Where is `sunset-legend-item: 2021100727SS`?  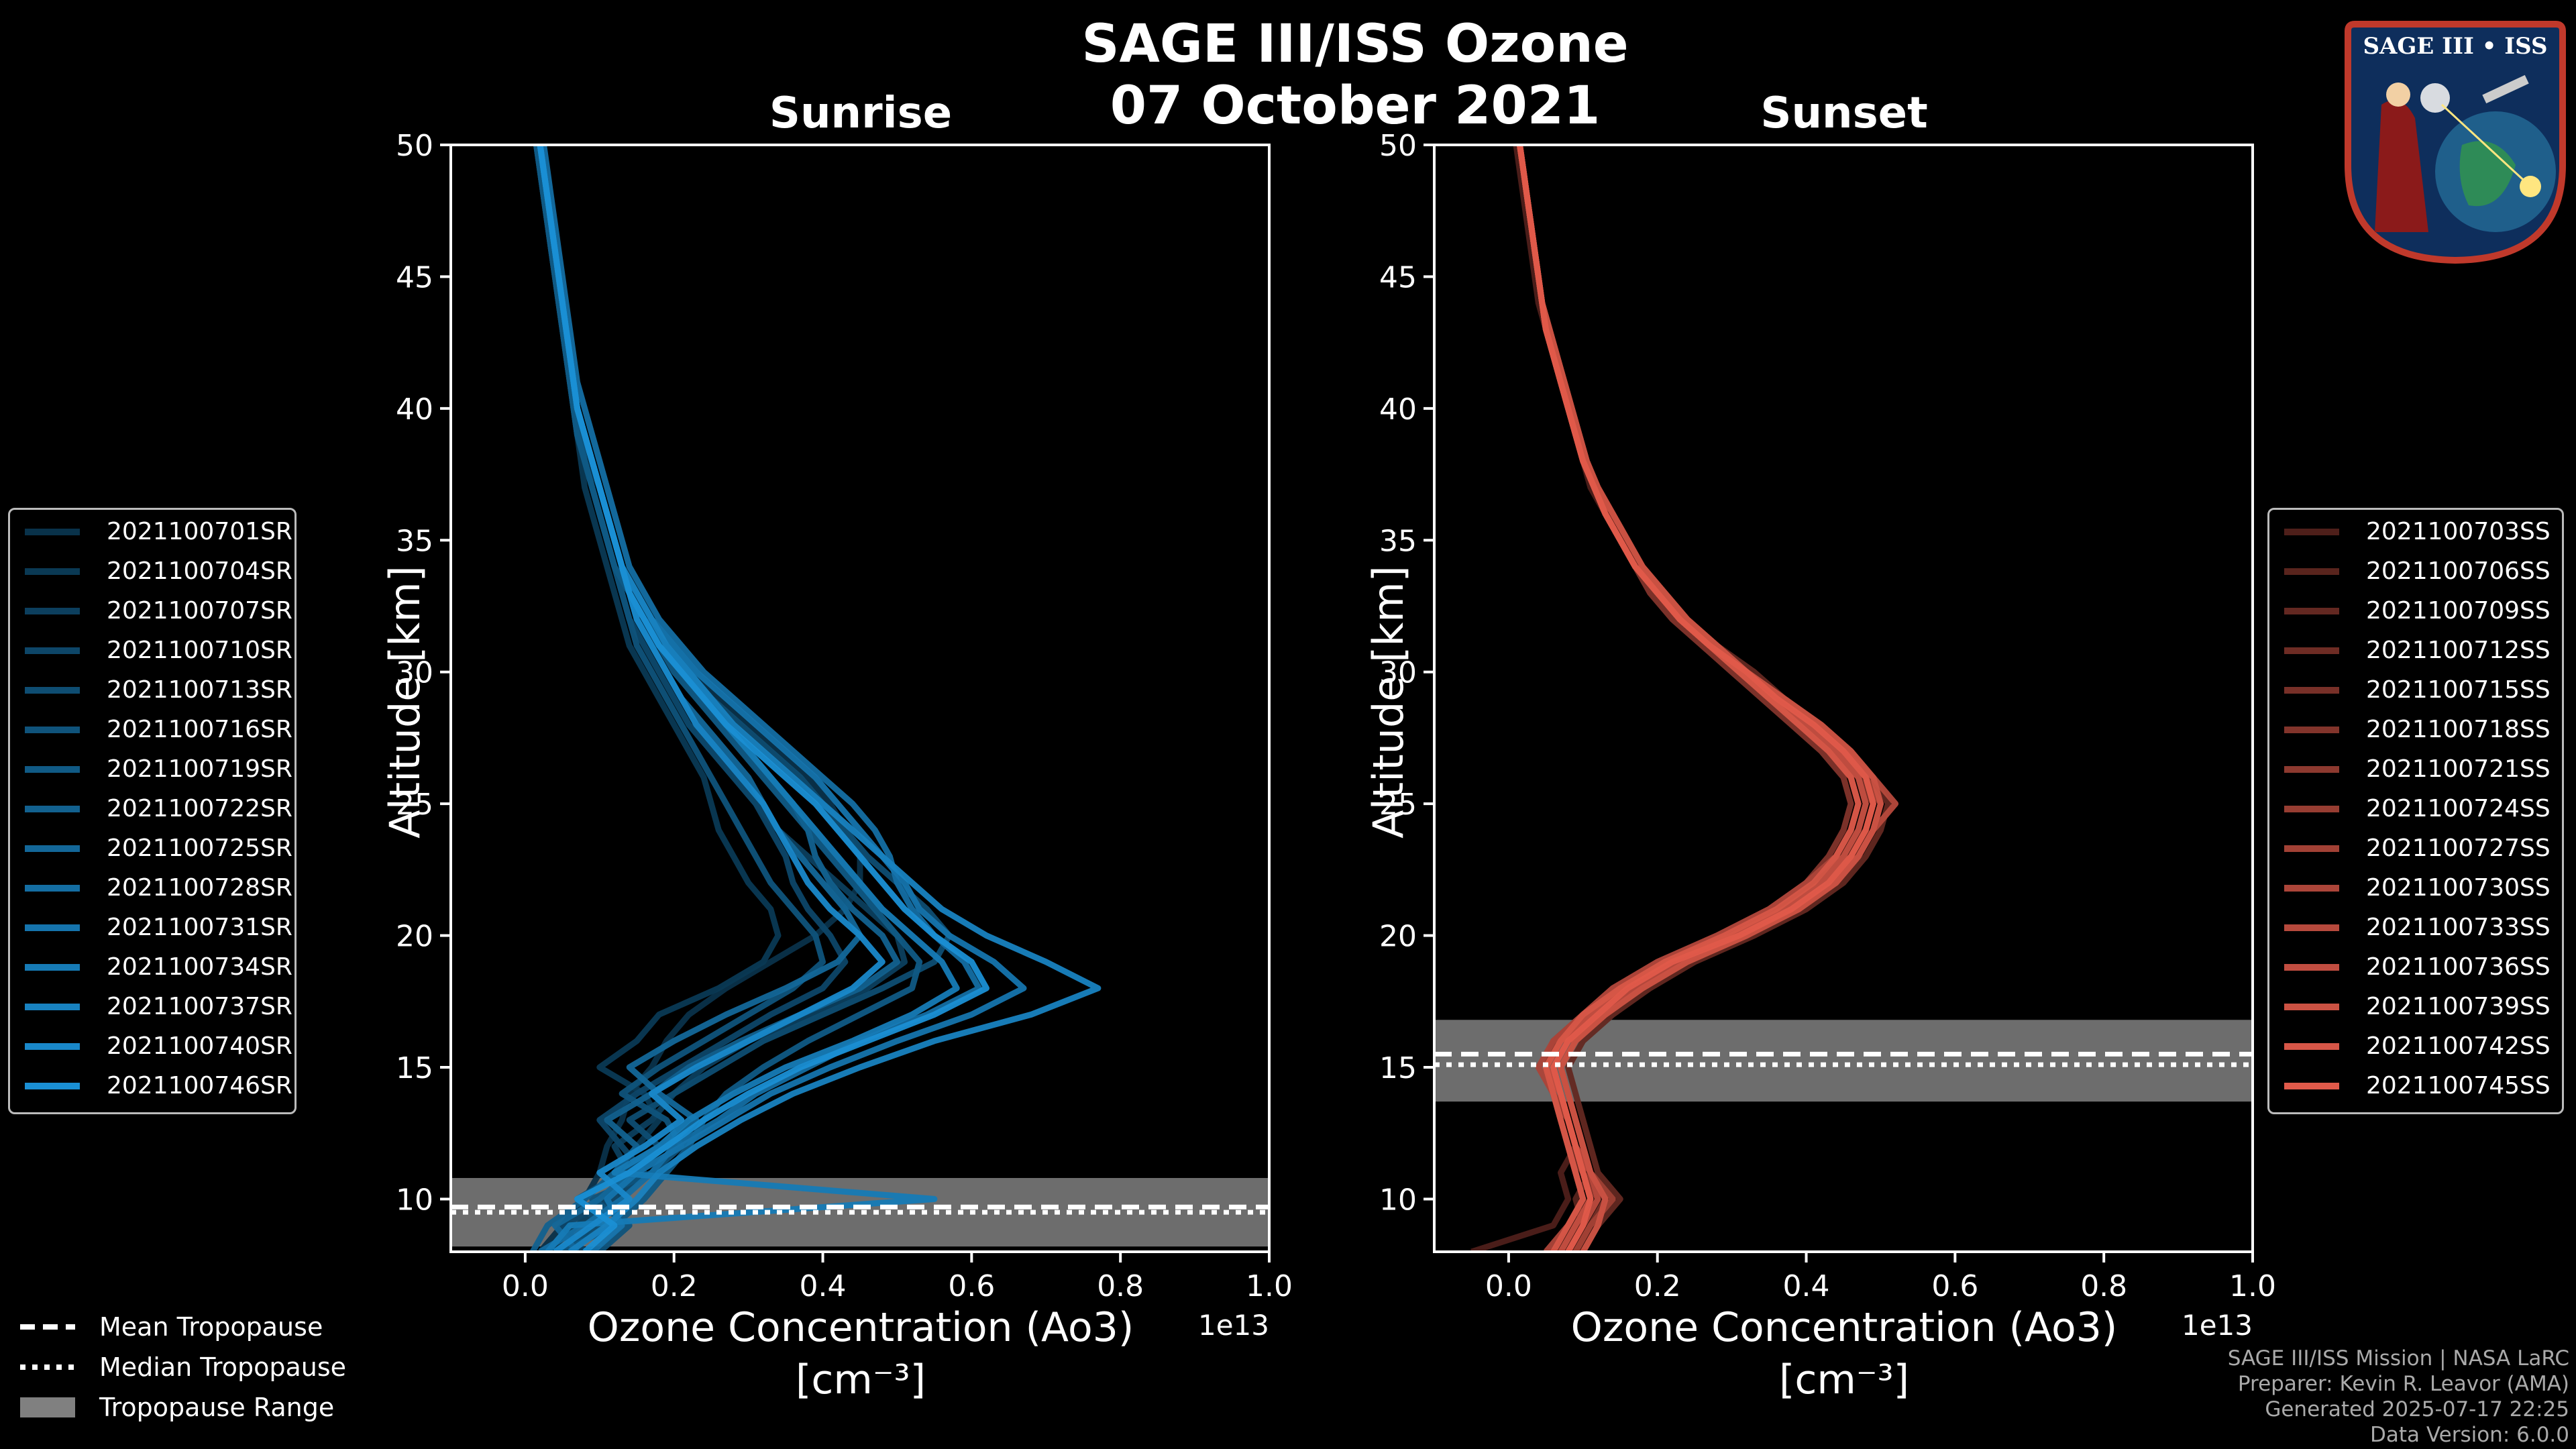 sunset-legend-item: 2021100727SS is located at coordinates (2417, 848).